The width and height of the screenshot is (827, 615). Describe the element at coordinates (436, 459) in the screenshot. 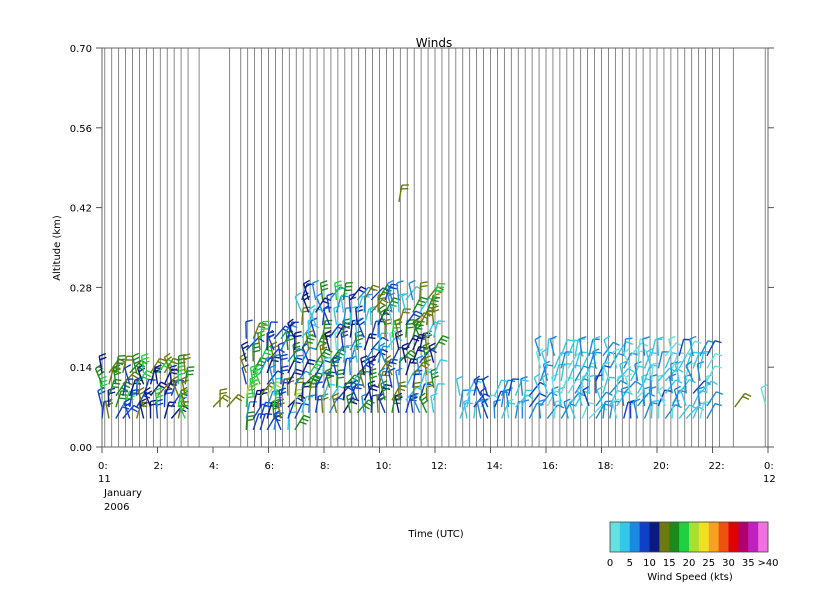

I see `x-axis: 0:2:4:6:8:10:12:14:16:18:20:22:0:` at that location.